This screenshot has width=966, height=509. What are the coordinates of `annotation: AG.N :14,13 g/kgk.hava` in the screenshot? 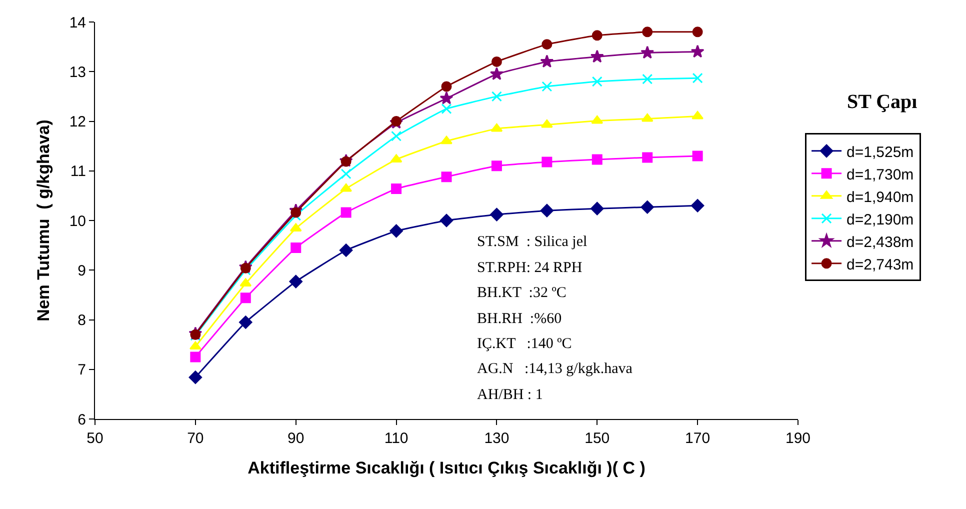 It's located at (555, 369).